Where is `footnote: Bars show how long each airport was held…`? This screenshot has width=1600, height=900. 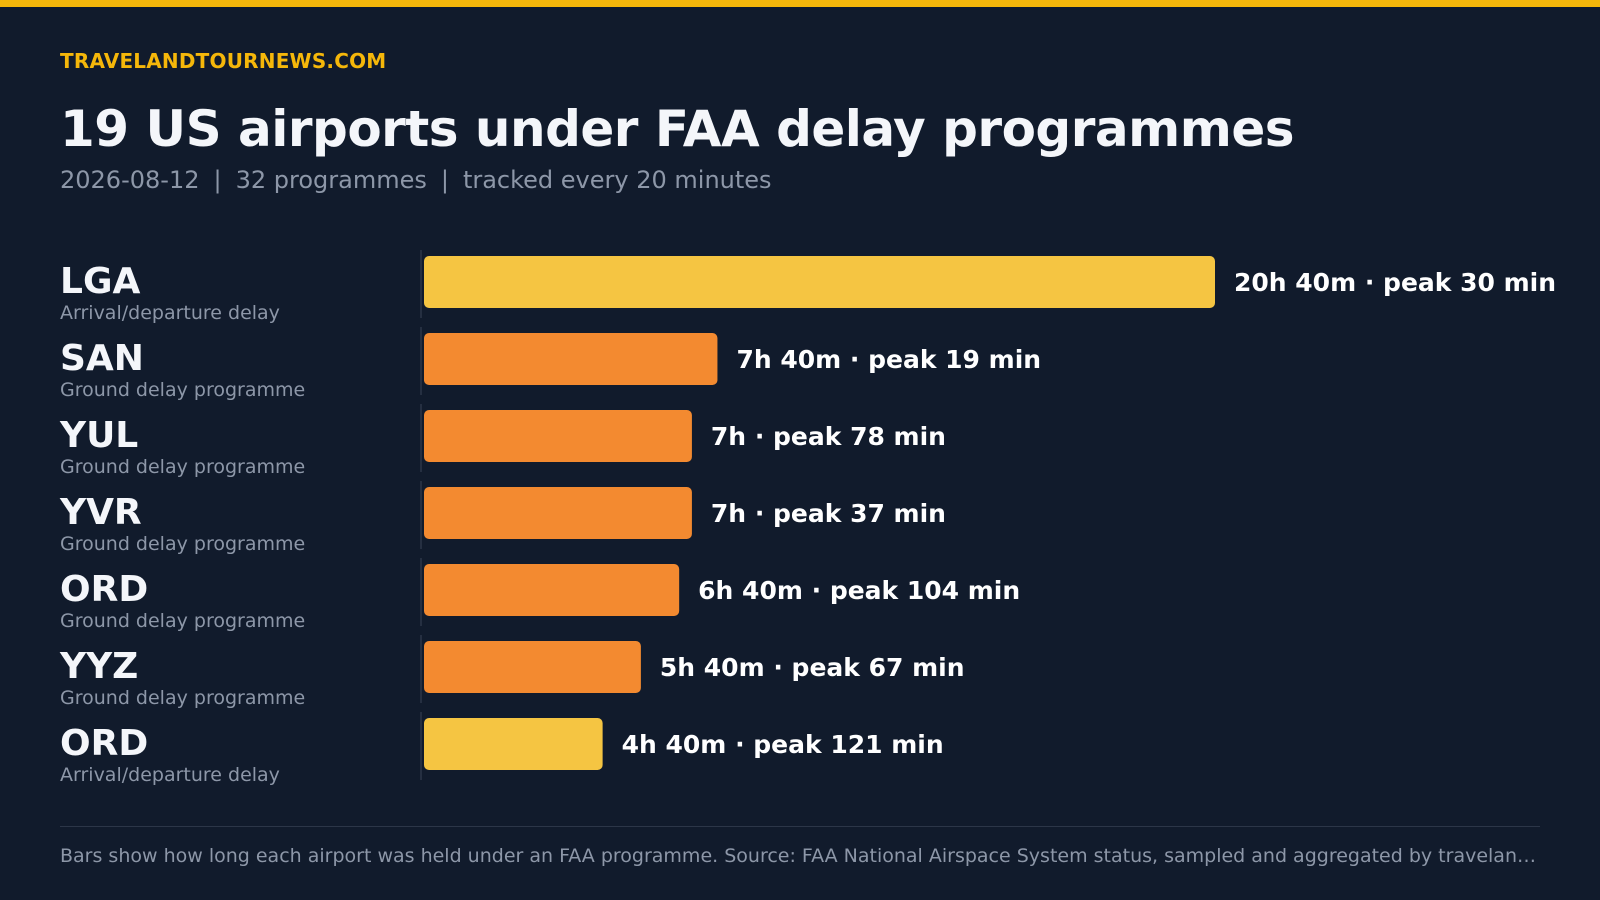 footnote: Bars show how long each airport was held… is located at coordinates (800, 856).